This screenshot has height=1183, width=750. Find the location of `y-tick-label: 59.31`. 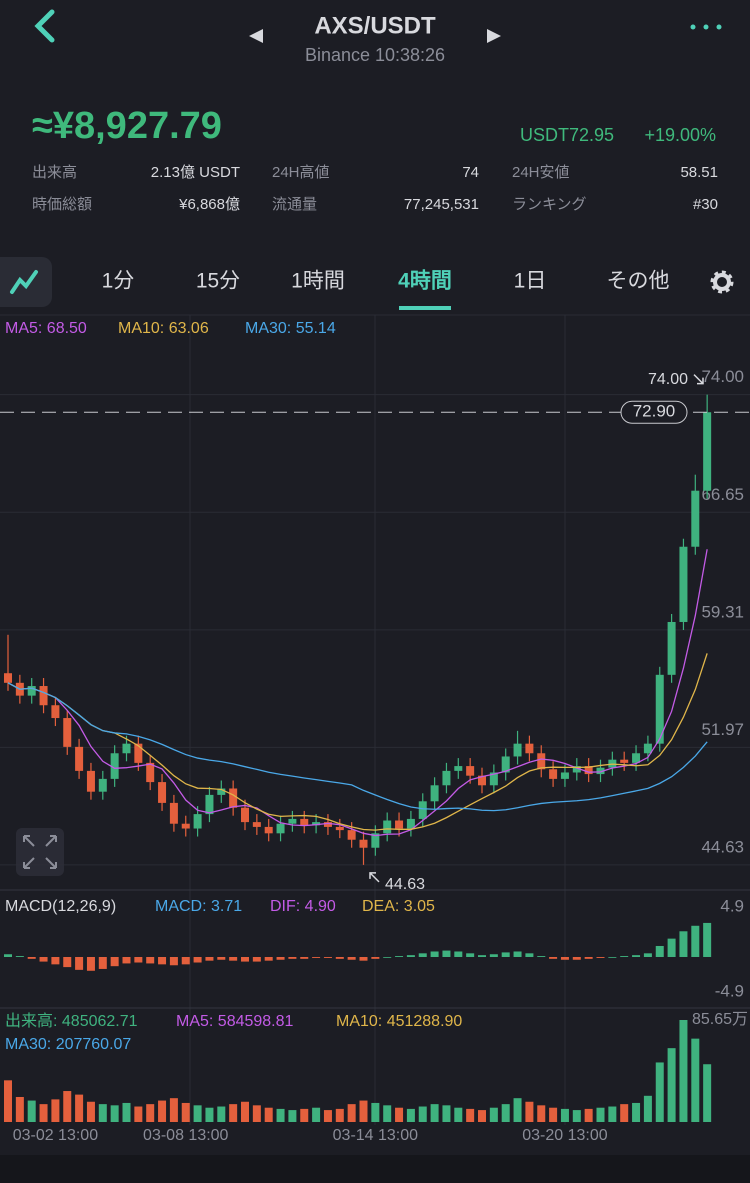

y-tick-label: 59.31 is located at coordinates (722, 611).